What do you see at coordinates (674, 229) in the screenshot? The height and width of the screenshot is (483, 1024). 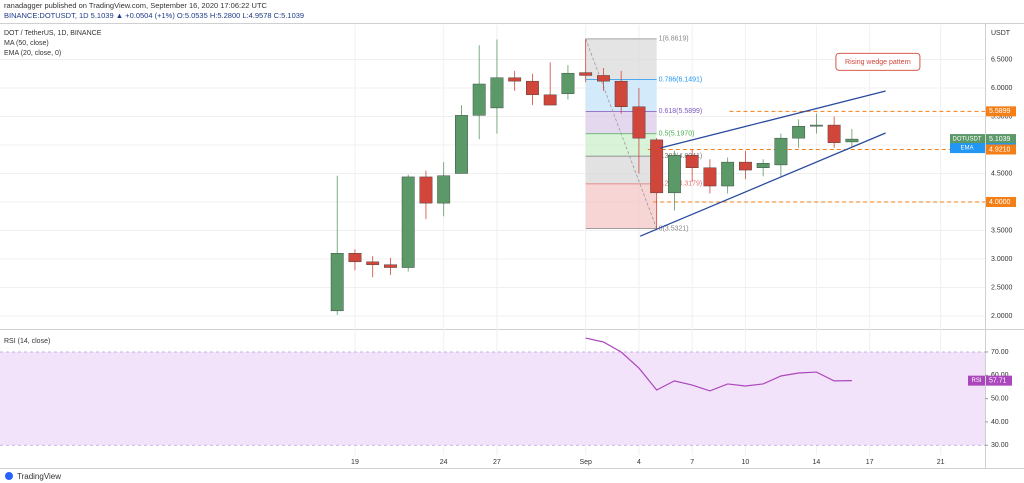 I see `fib-label: 0(3.5321)` at bounding box center [674, 229].